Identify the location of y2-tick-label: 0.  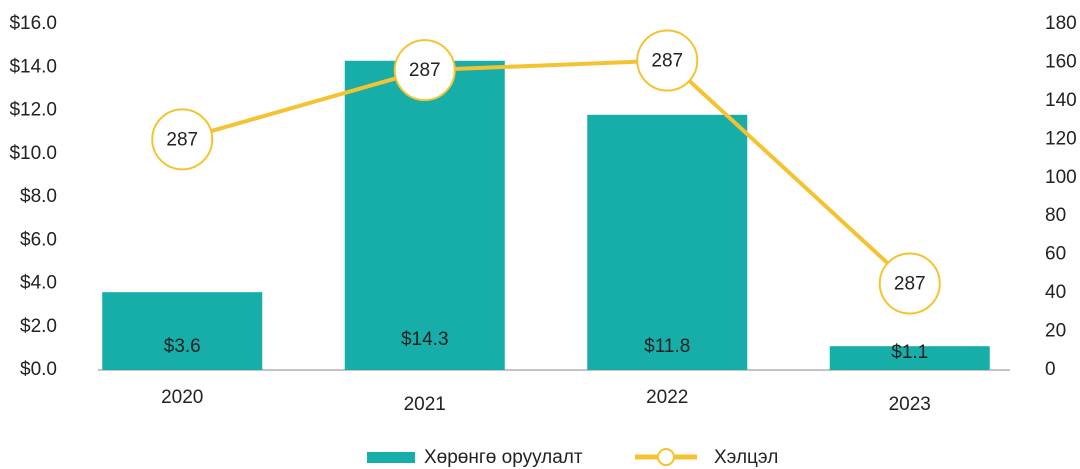
(1050, 369).